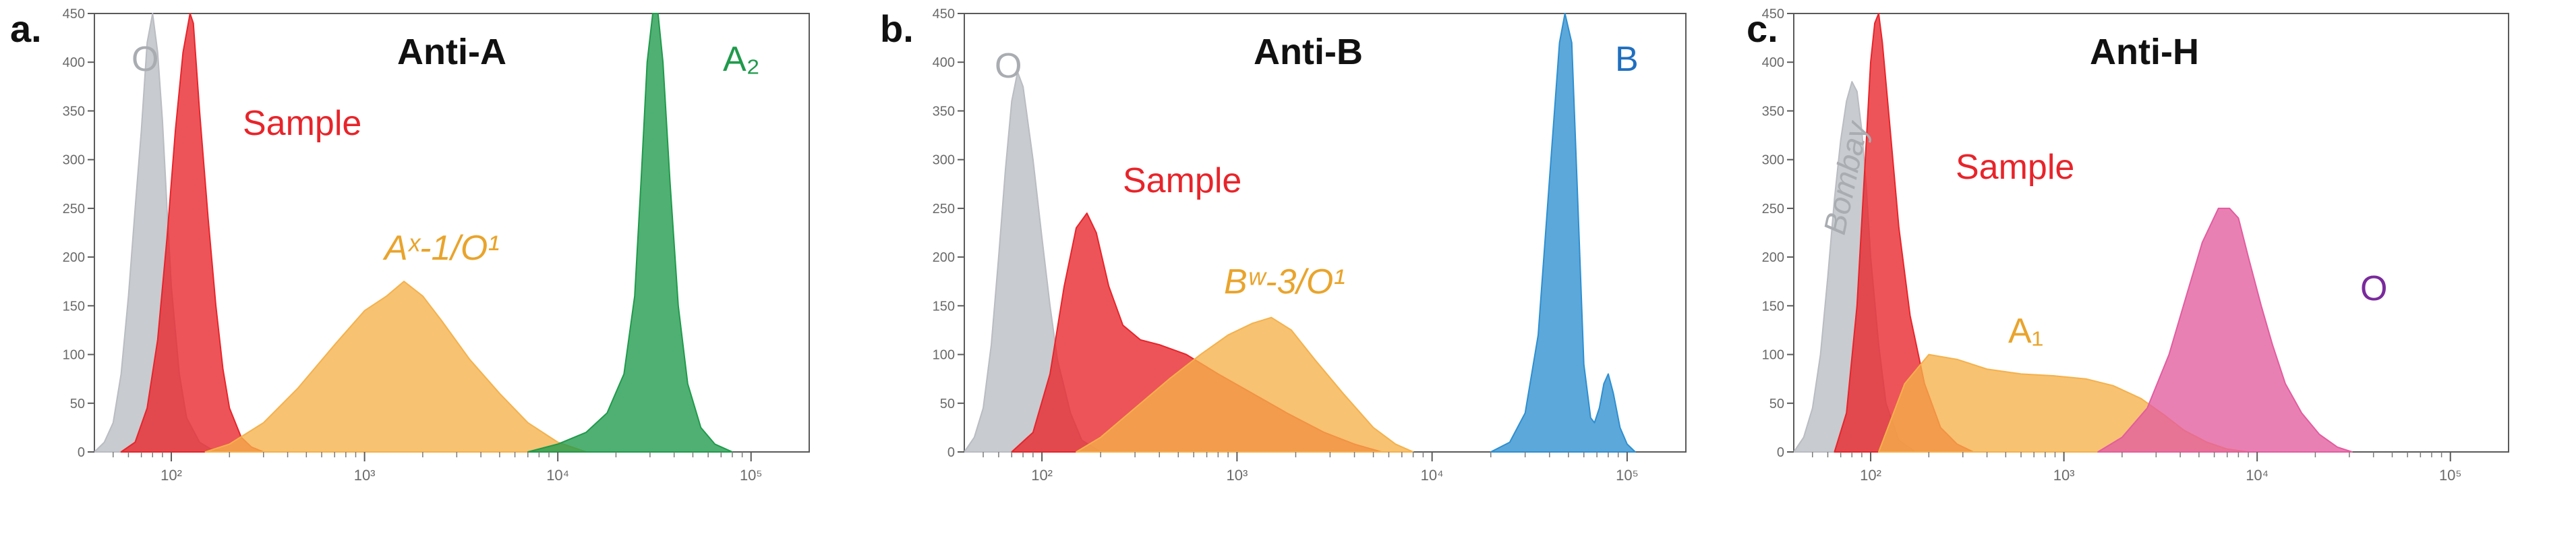  What do you see at coordinates (741, 59) in the screenshot?
I see `series-label-4: A₂` at bounding box center [741, 59].